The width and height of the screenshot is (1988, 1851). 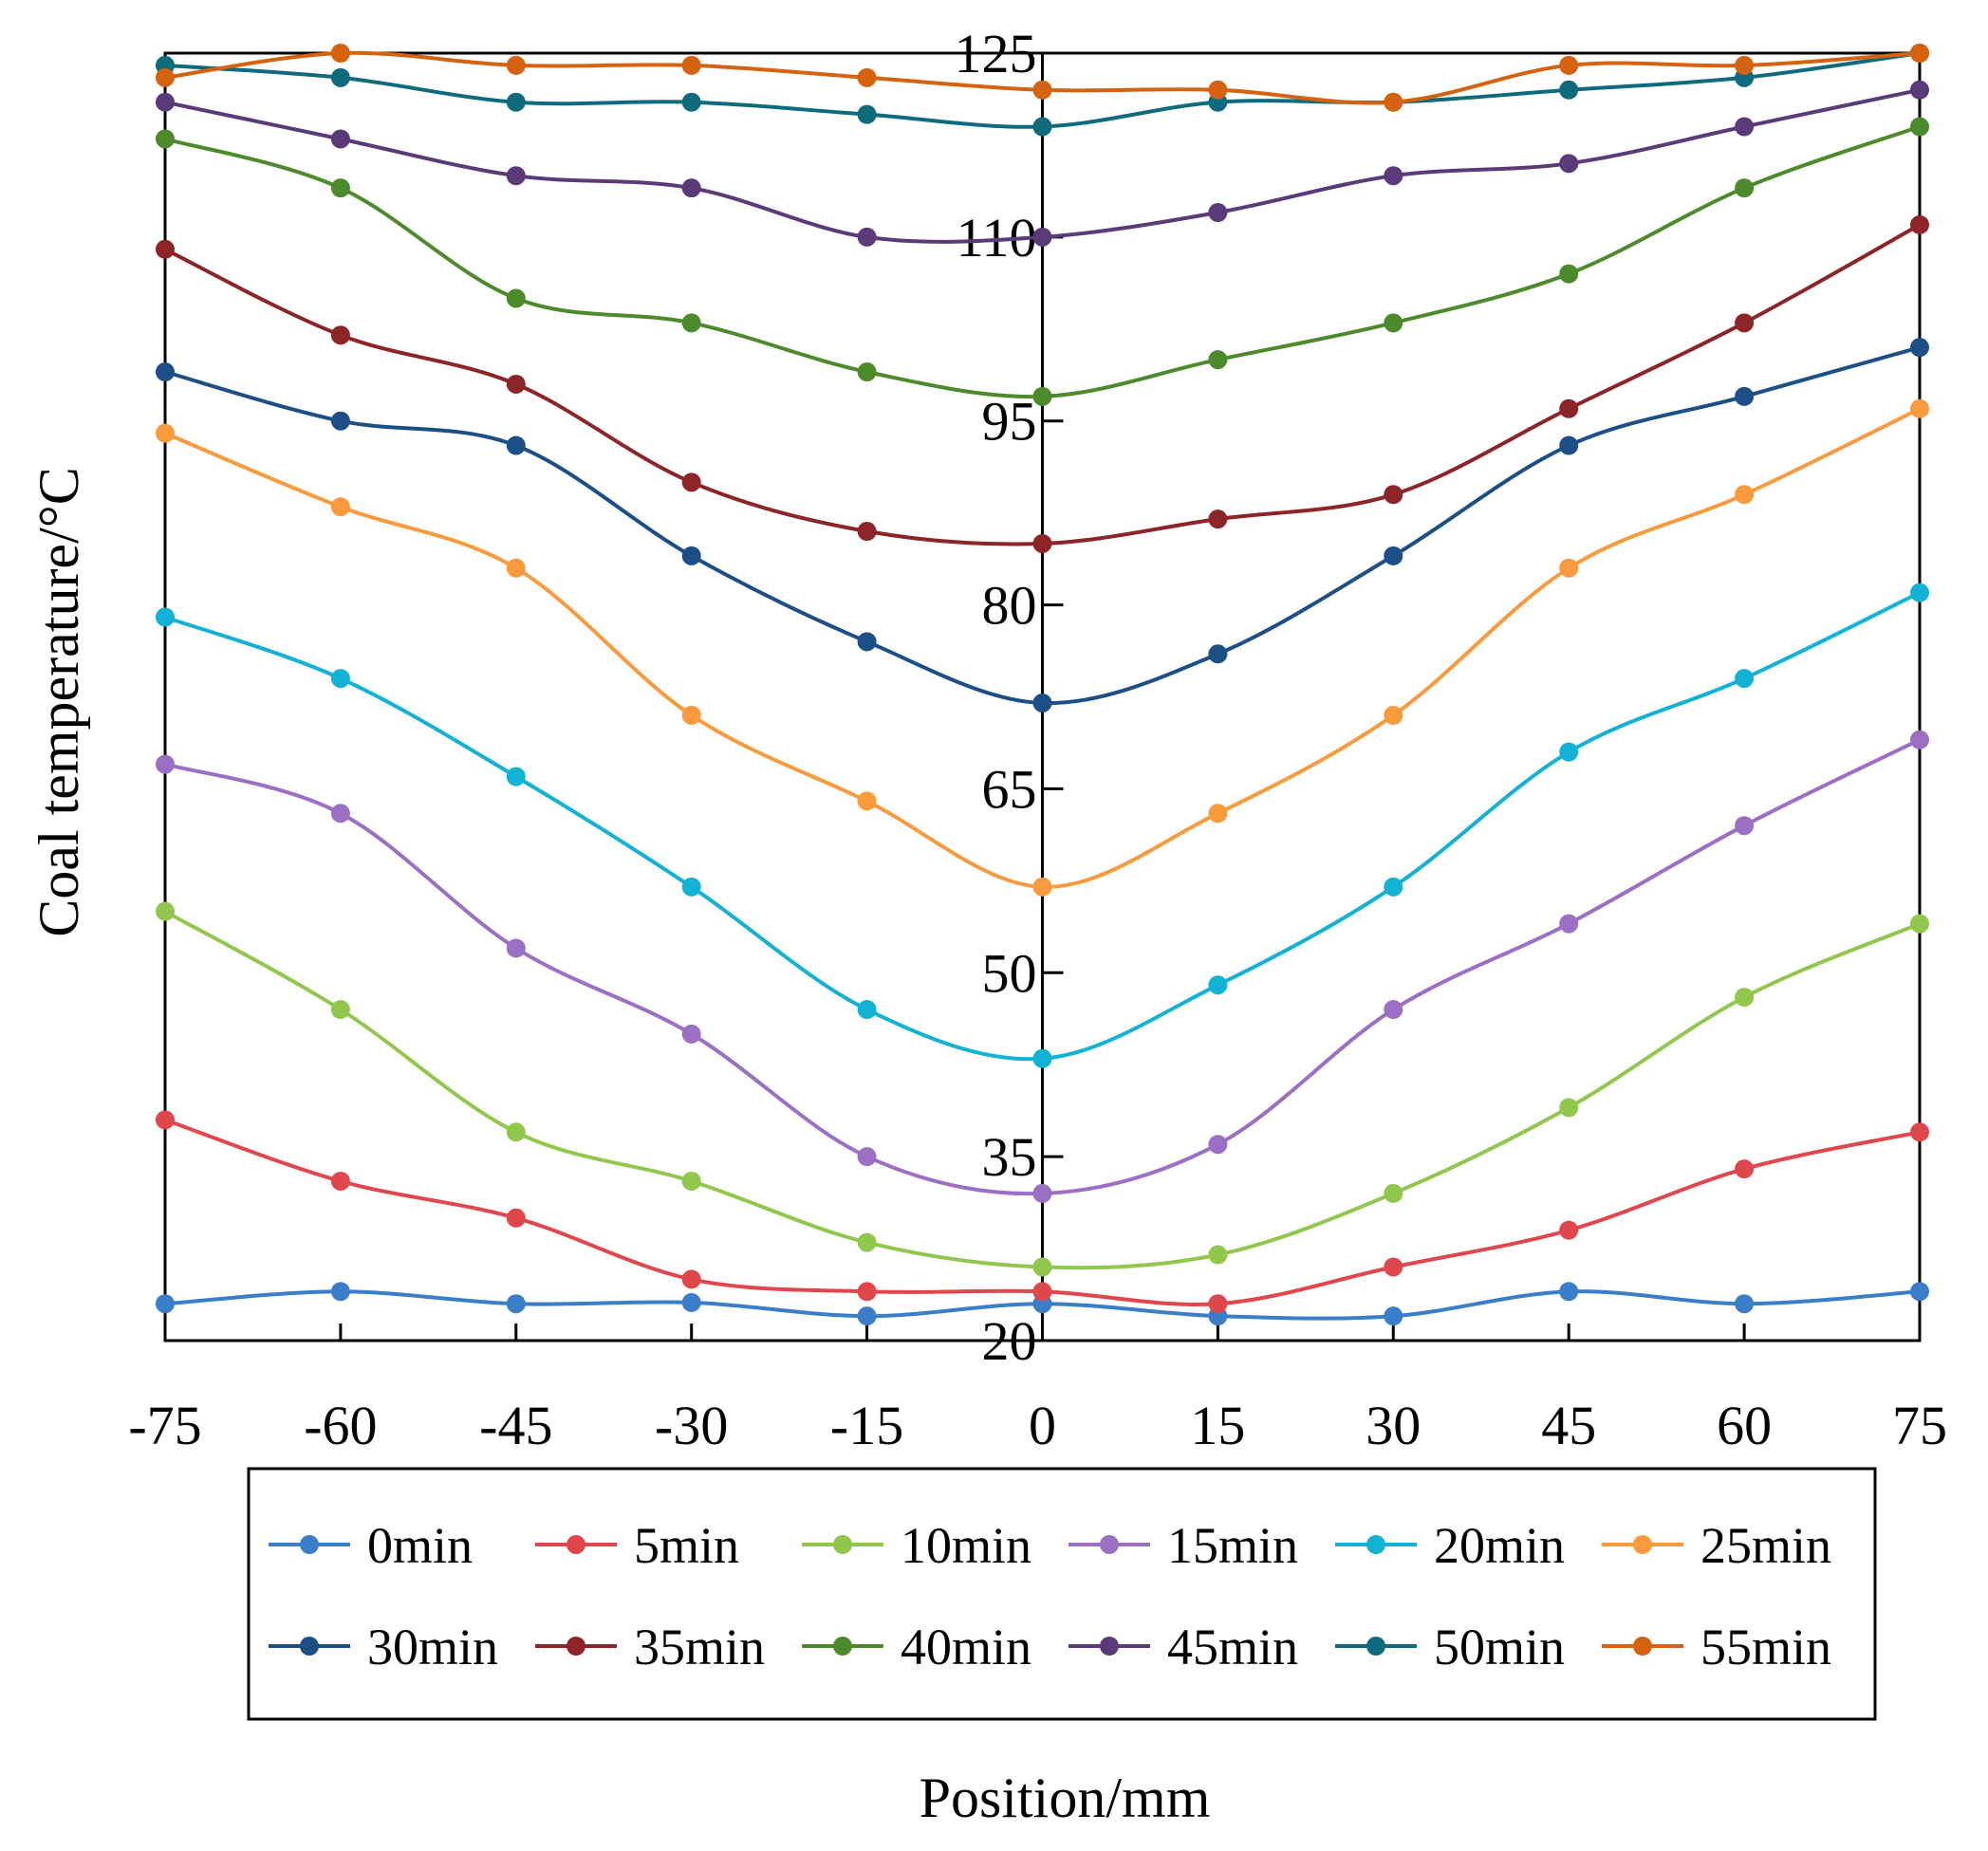 What do you see at coordinates (1716, 1647) in the screenshot?
I see `legend-item-55min: 55min` at bounding box center [1716, 1647].